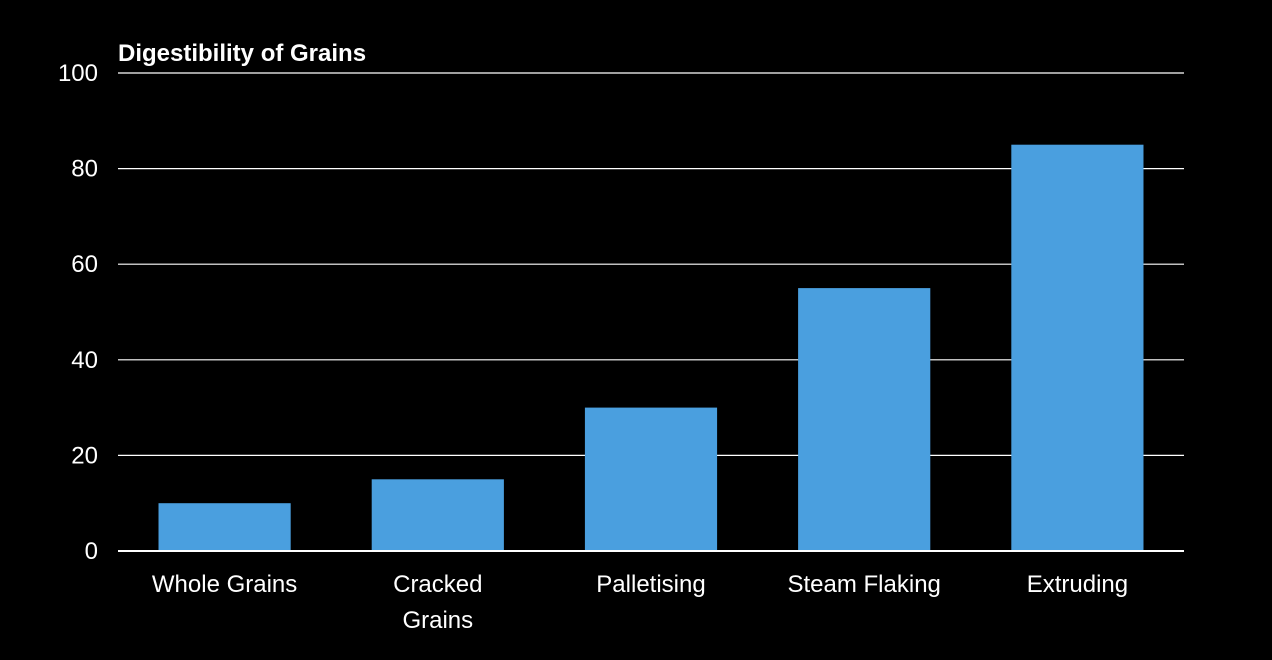 Image resolution: width=1272 pixels, height=660 pixels. Describe the element at coordinates (650, 584) in the screenshot. I see `x-category-label-2: Palletising` at that location.